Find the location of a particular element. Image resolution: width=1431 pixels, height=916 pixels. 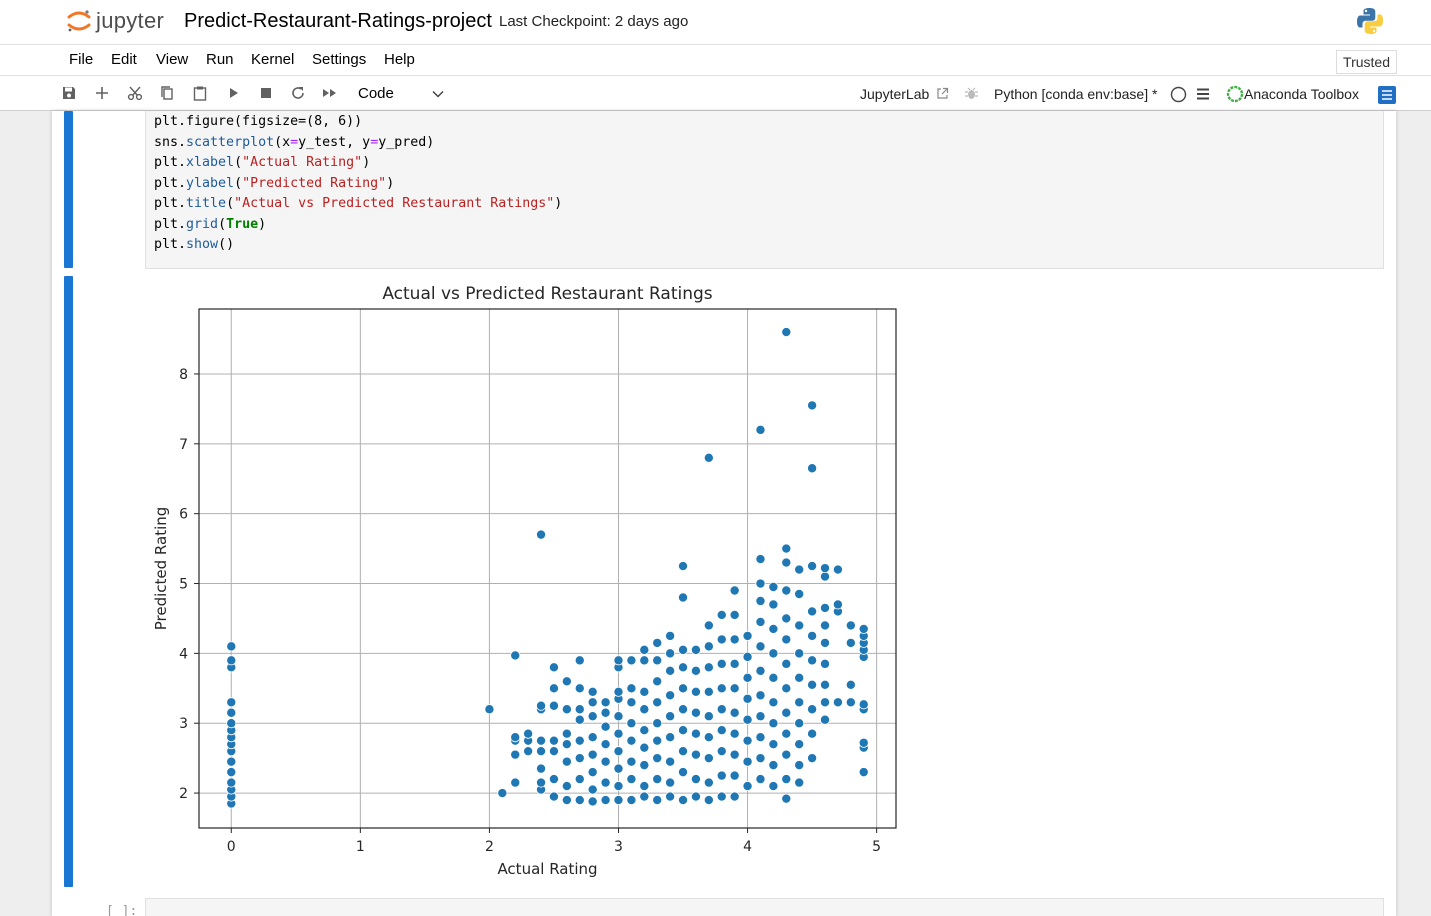

menu-edit: Edit is located at coordinates (124, 59).